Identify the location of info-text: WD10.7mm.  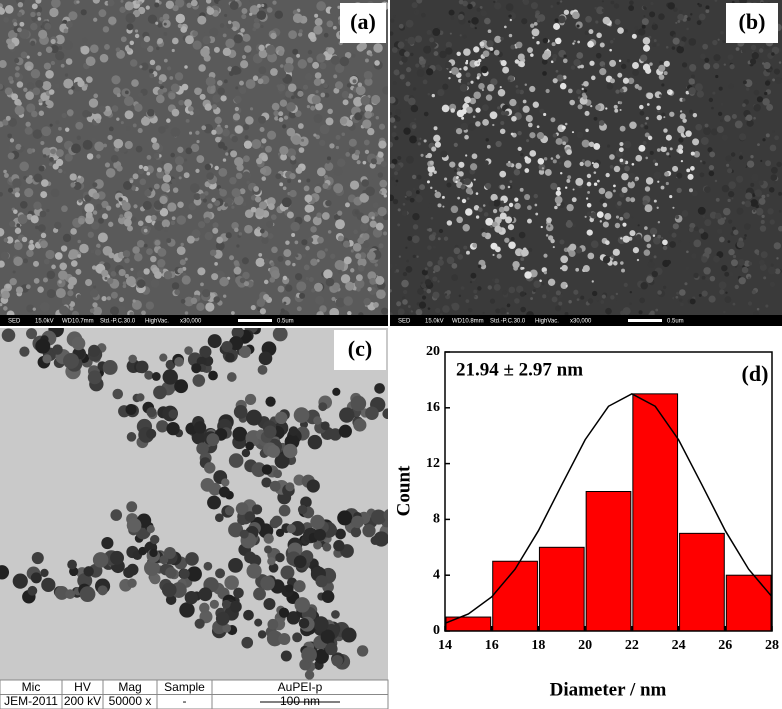
(78, 322).